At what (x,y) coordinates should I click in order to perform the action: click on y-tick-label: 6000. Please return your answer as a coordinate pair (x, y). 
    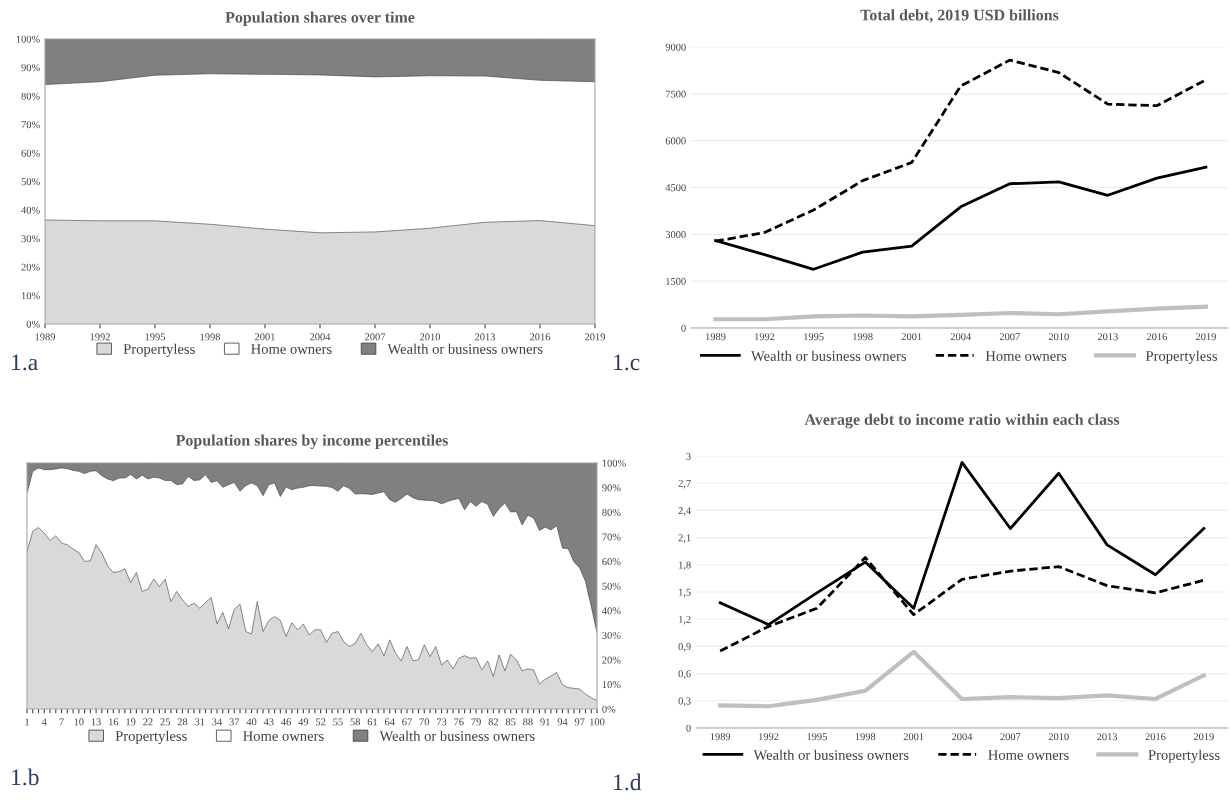
    Looking at the image, I should click on (675, 141).